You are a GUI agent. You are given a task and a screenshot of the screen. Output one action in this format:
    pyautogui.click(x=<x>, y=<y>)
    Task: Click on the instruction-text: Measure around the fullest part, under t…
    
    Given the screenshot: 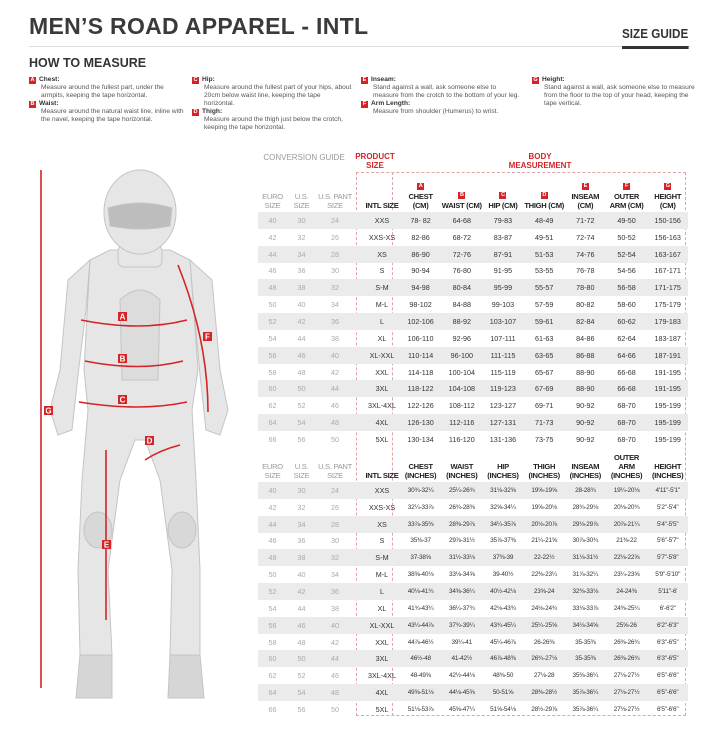 What is the action you would take?
    pyautogui.click(x=102, y=91)
    